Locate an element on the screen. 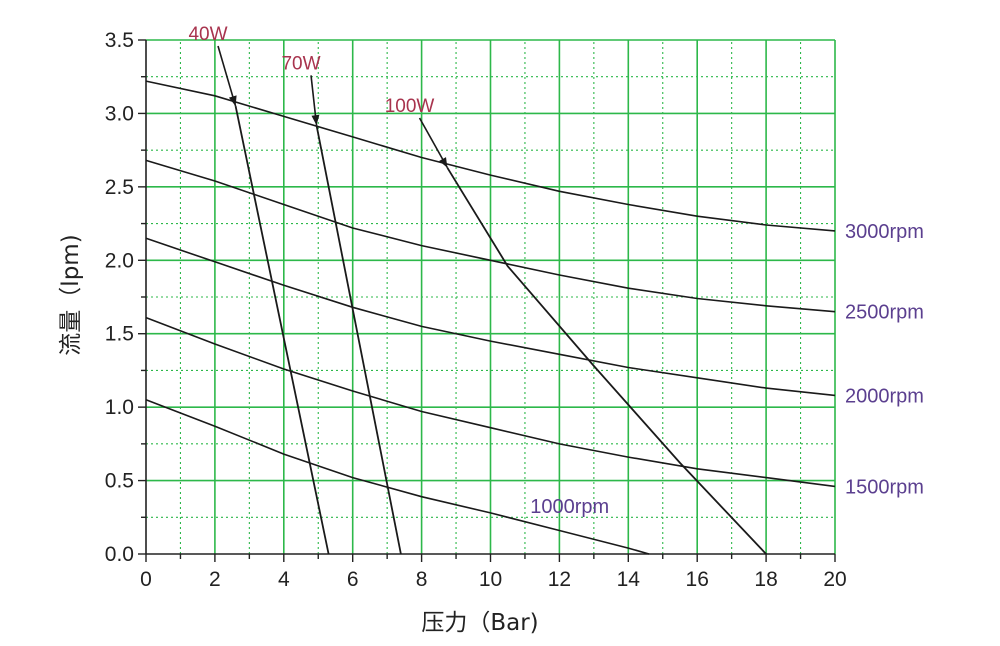 The height and width of the screenshot is (646, 1000). x-ticks: 0 2 4 6 8 10 12 14 16 18 20 is located at coordinates (493, 572).